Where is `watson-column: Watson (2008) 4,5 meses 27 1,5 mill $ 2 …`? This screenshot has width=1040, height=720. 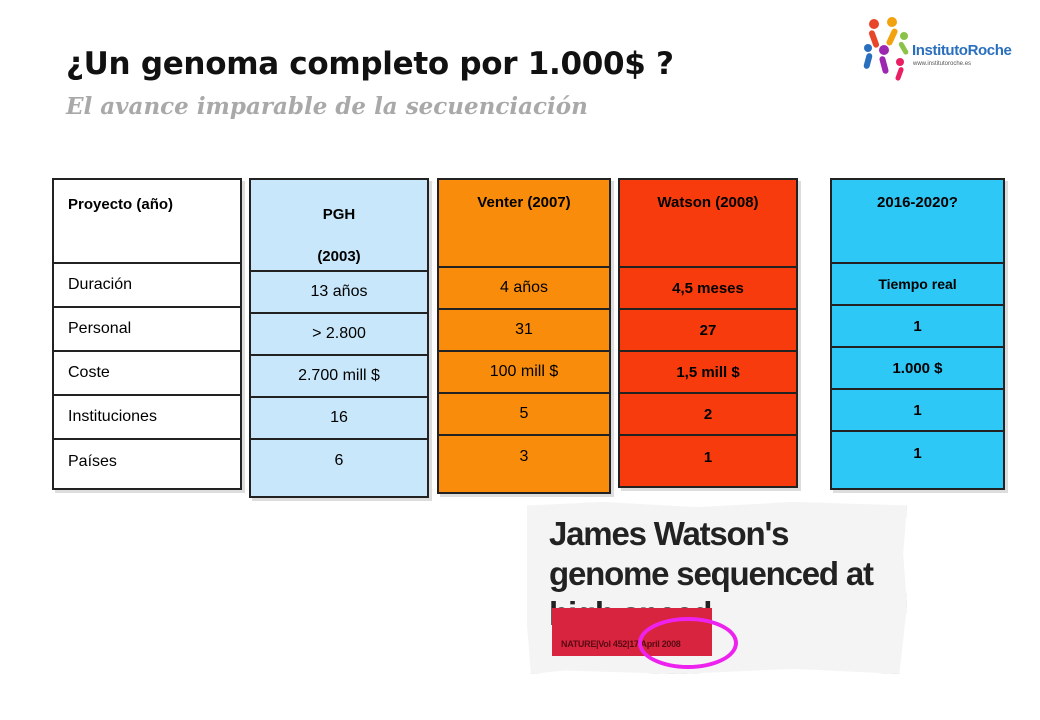
watson-column: Watson (2008) 4,5 meses 27 1,5 mill $ 2 … is located at coordinates (708, 333).